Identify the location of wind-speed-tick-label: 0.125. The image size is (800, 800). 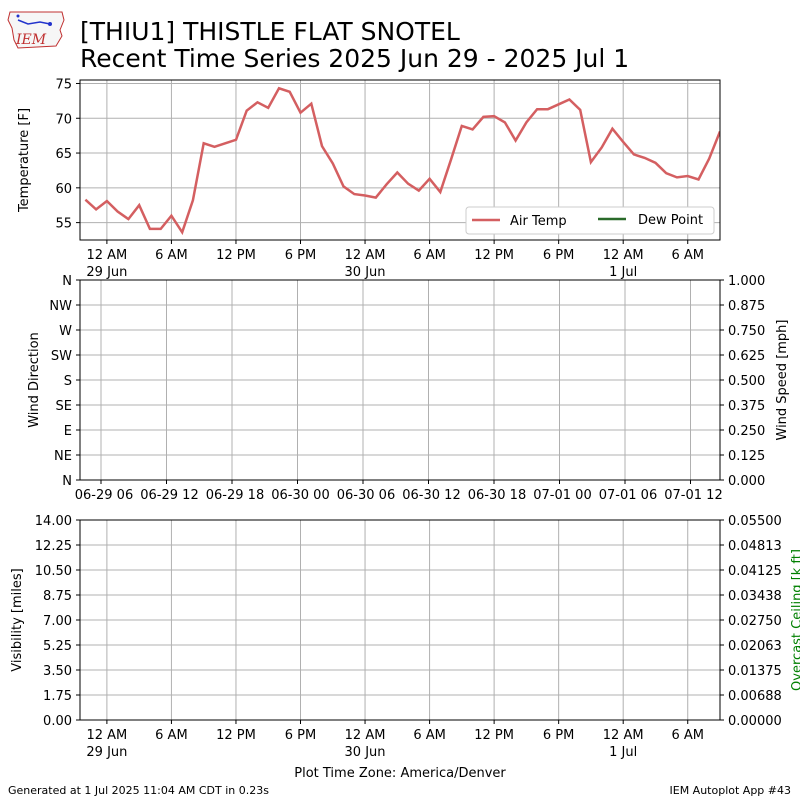
(746, 456).